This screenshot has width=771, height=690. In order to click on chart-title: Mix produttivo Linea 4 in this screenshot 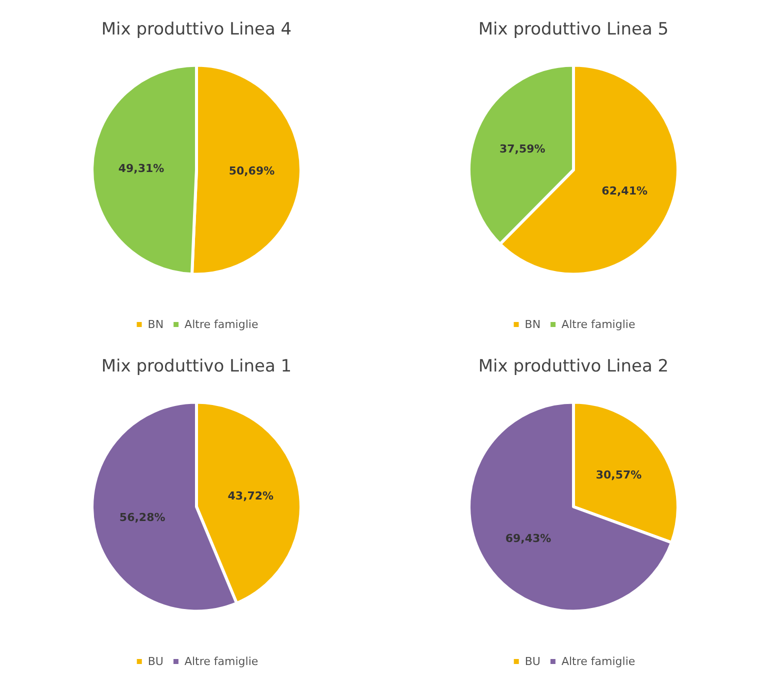, I will do `click(196, 30)`.